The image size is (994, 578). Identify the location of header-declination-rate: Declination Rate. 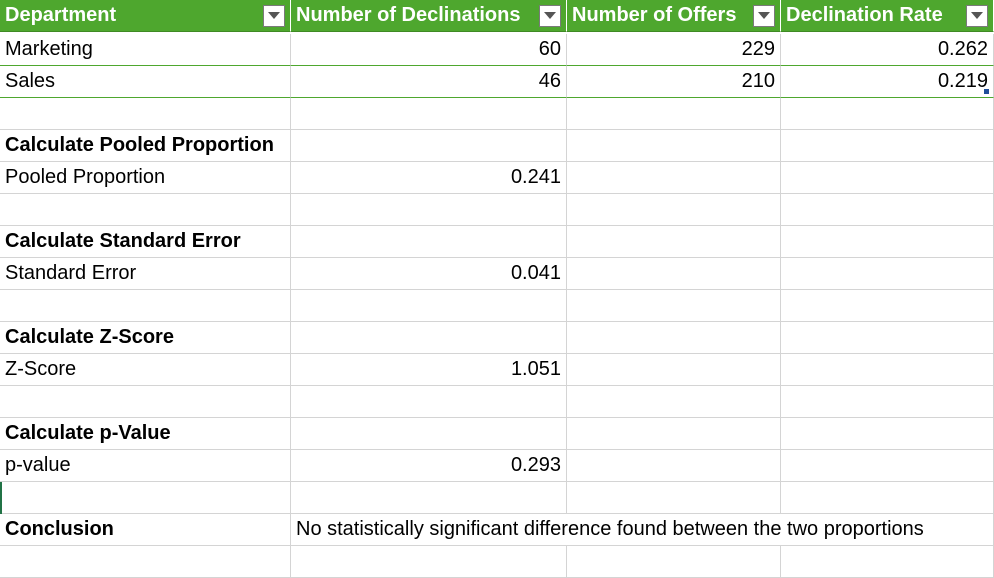
(887, 16).